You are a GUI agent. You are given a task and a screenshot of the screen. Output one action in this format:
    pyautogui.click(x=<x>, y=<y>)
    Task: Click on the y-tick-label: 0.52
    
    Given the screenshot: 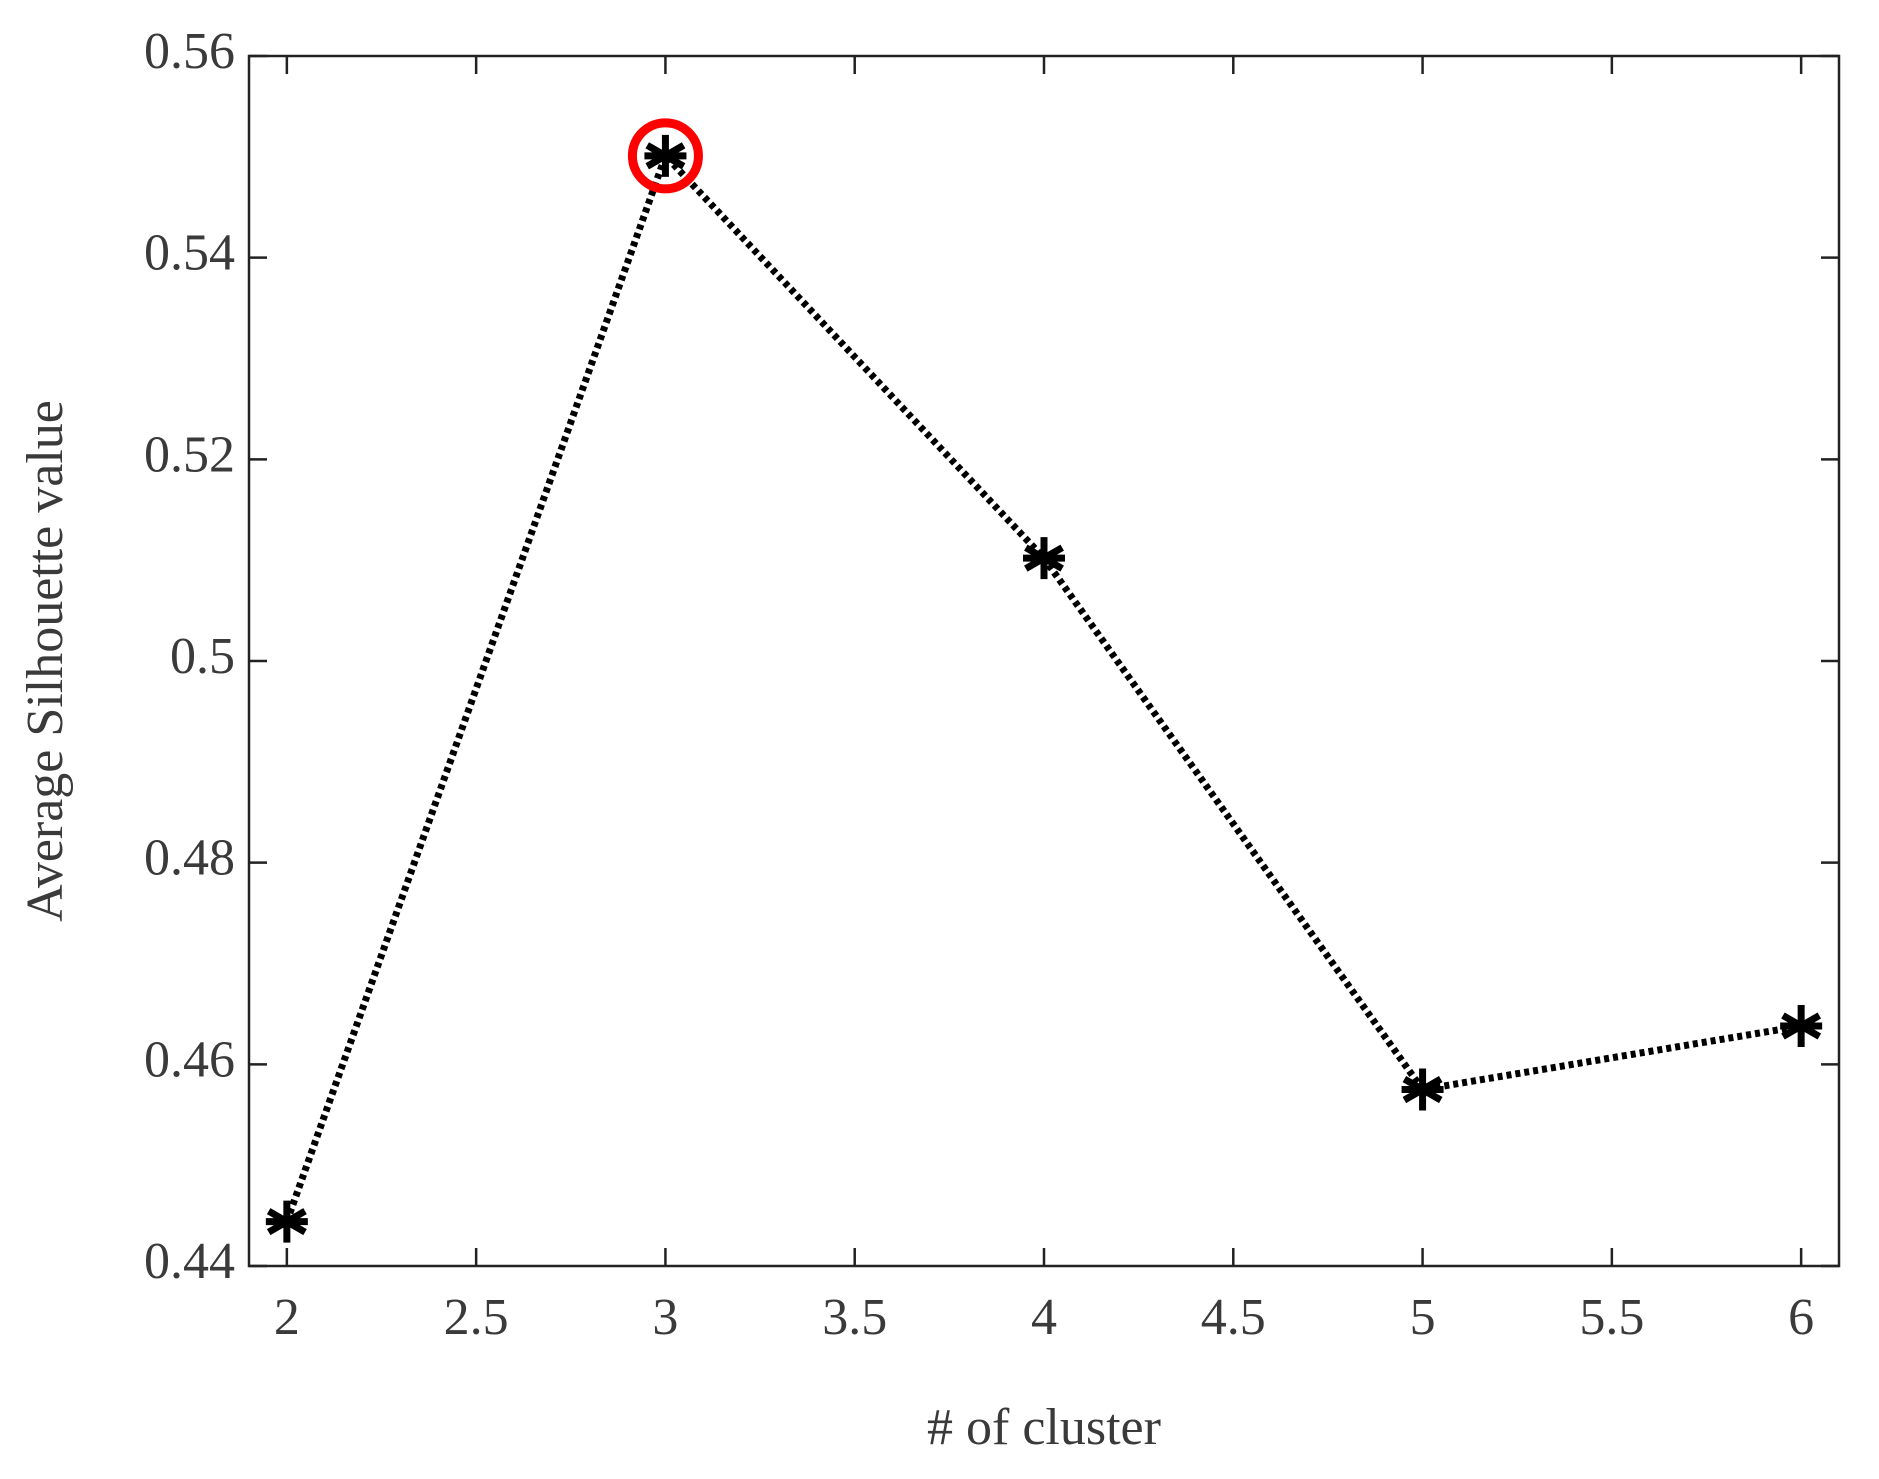 What is the action you would take?
    pyautogui.click(x=189, y=454)
    